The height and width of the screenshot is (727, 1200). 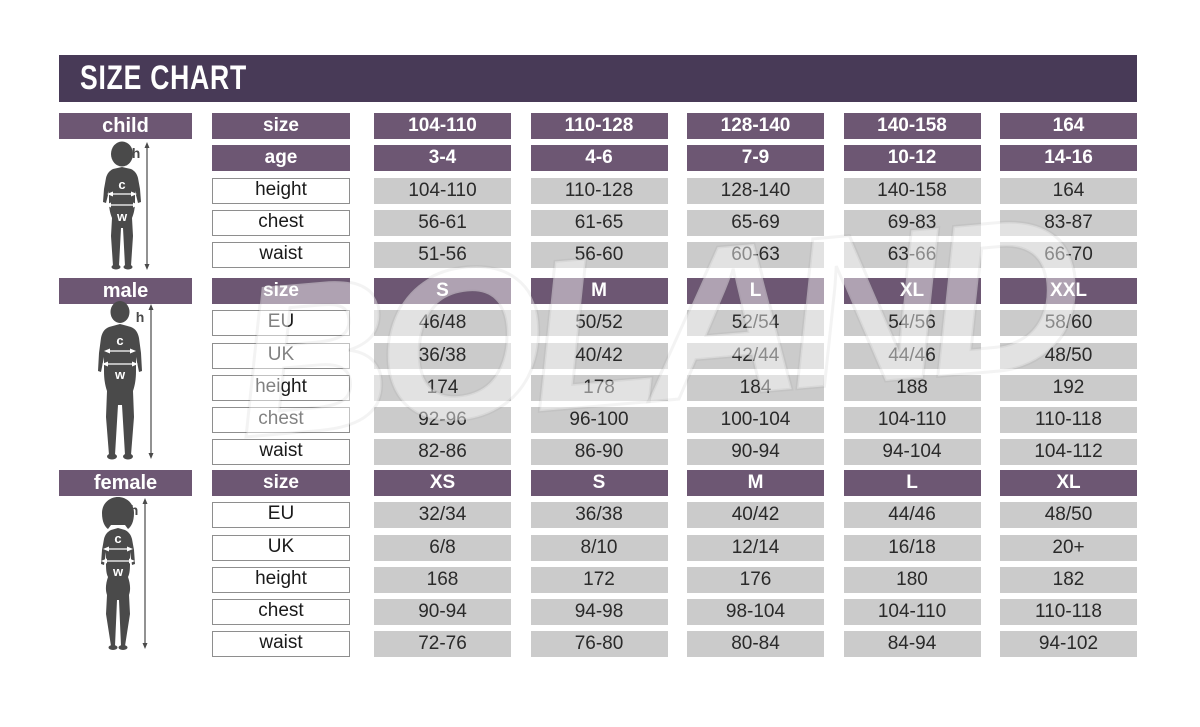 I want to click on female-row-label: UK, so click(x=281, y=547).